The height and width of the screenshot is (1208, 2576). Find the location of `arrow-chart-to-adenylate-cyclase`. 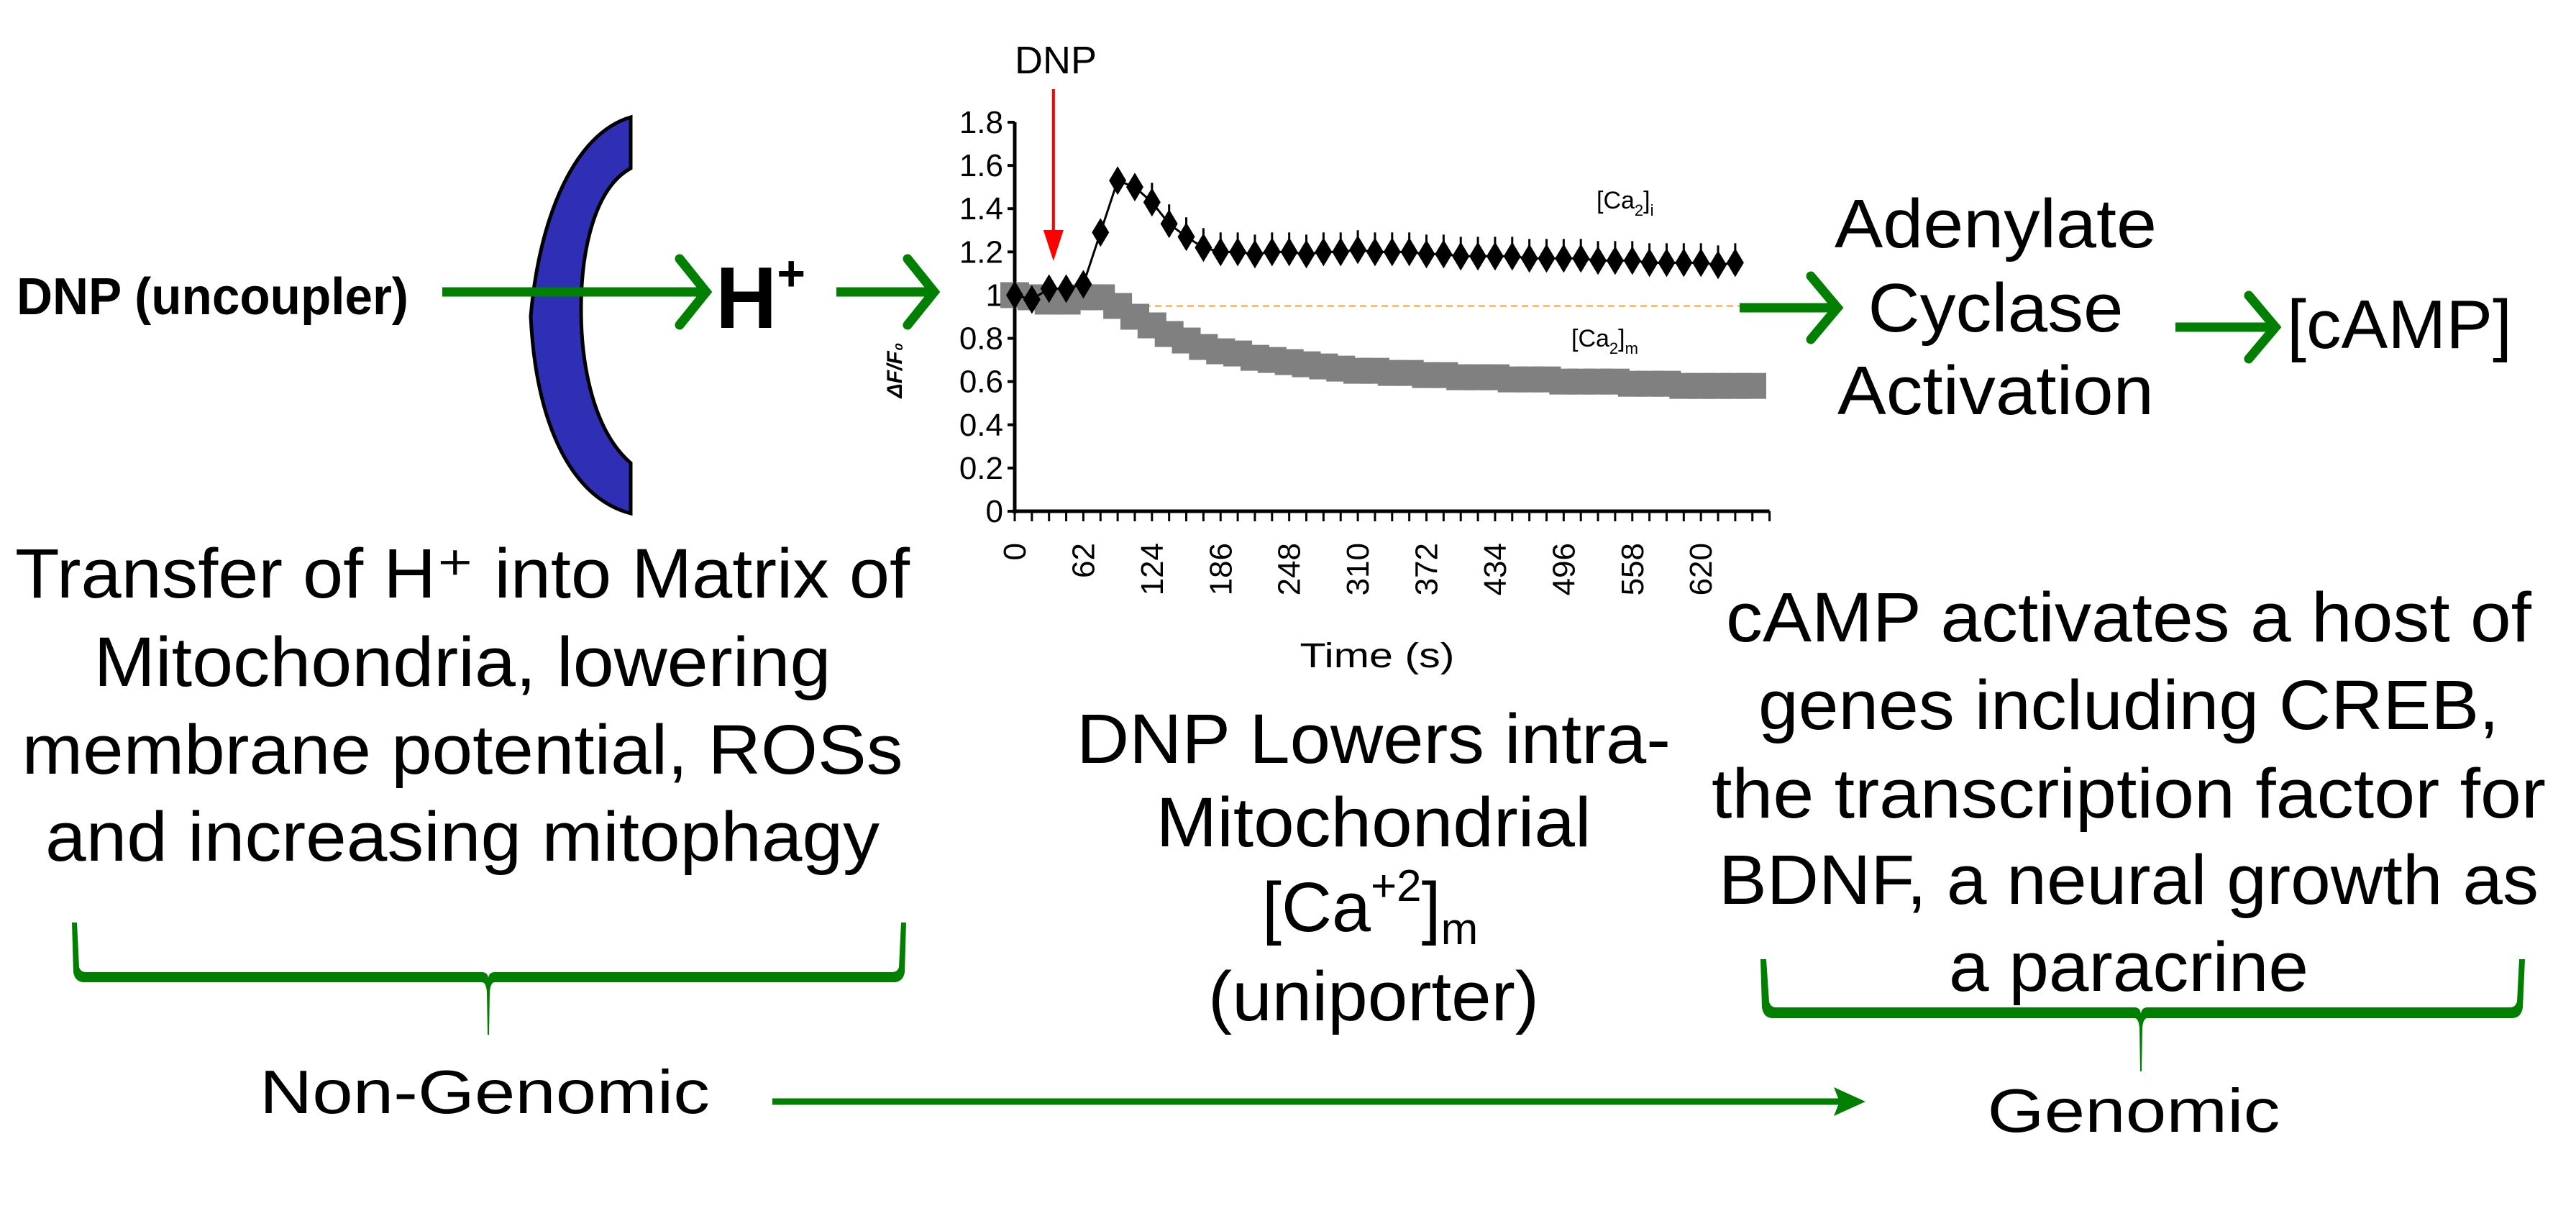

arrow-chart-to-adenylate-cyclase is located at coordinates (1792, 307).